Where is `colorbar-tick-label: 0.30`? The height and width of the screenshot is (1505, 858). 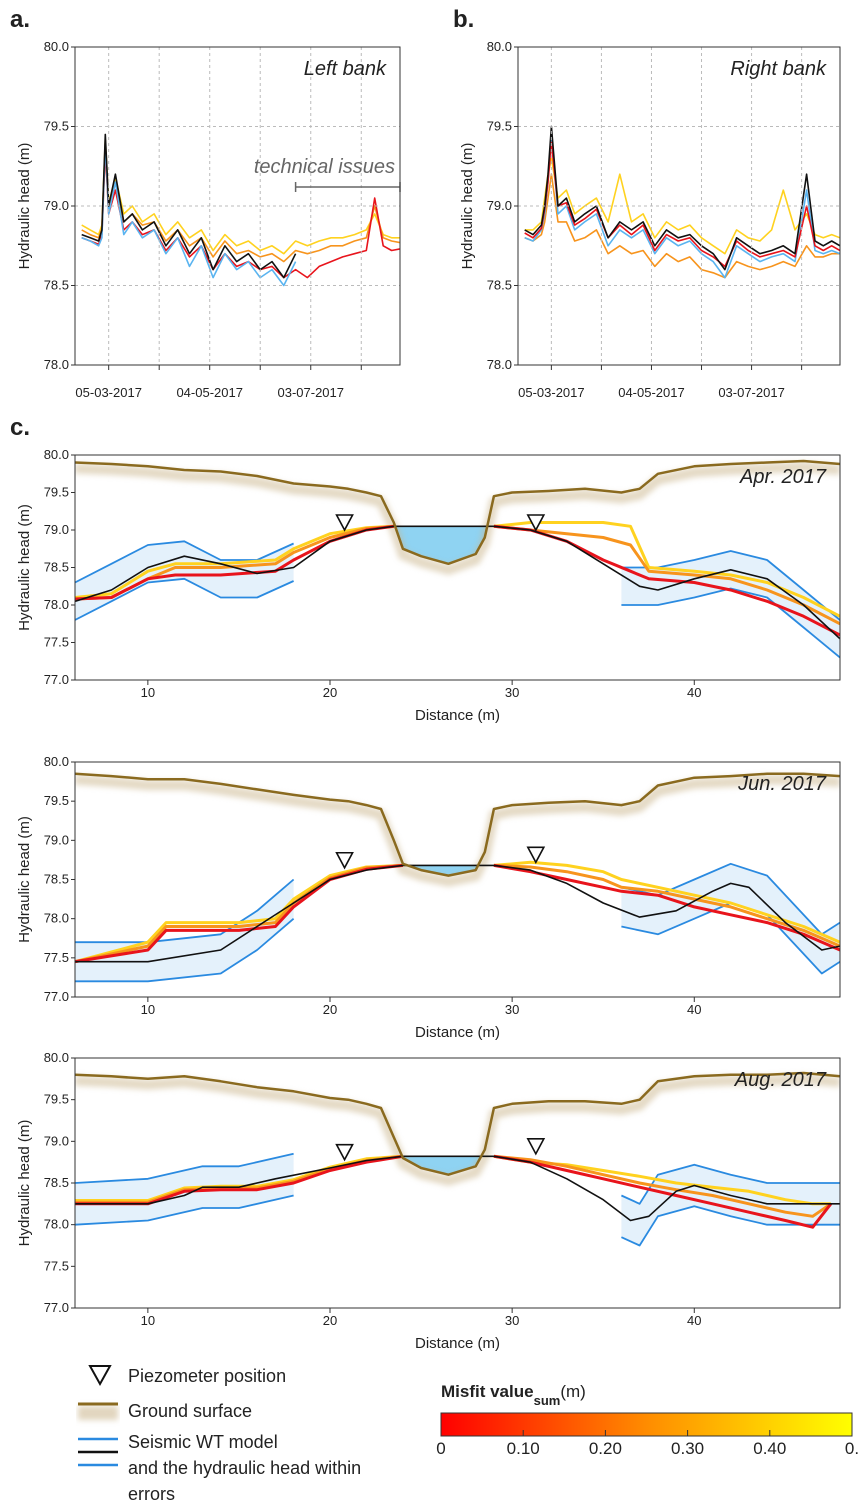 colorbar-tick-label: 0.30 is located at coordinates (687, 1448).